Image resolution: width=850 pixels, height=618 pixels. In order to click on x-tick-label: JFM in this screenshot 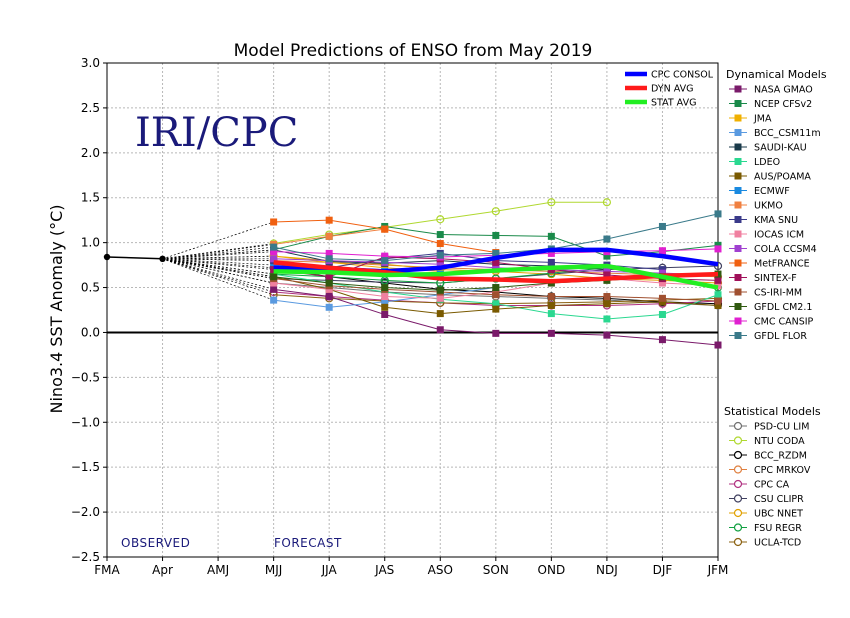, I will do `click(718, 570)`.